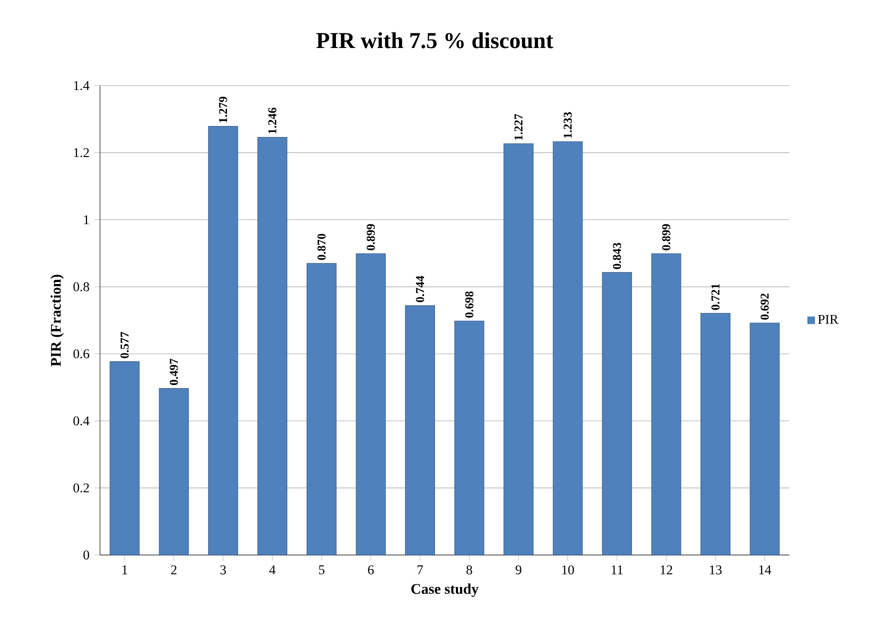 The height and width of the screenshot is (635, 882). I want to click on data-label: 0.721, so click(715, 297).